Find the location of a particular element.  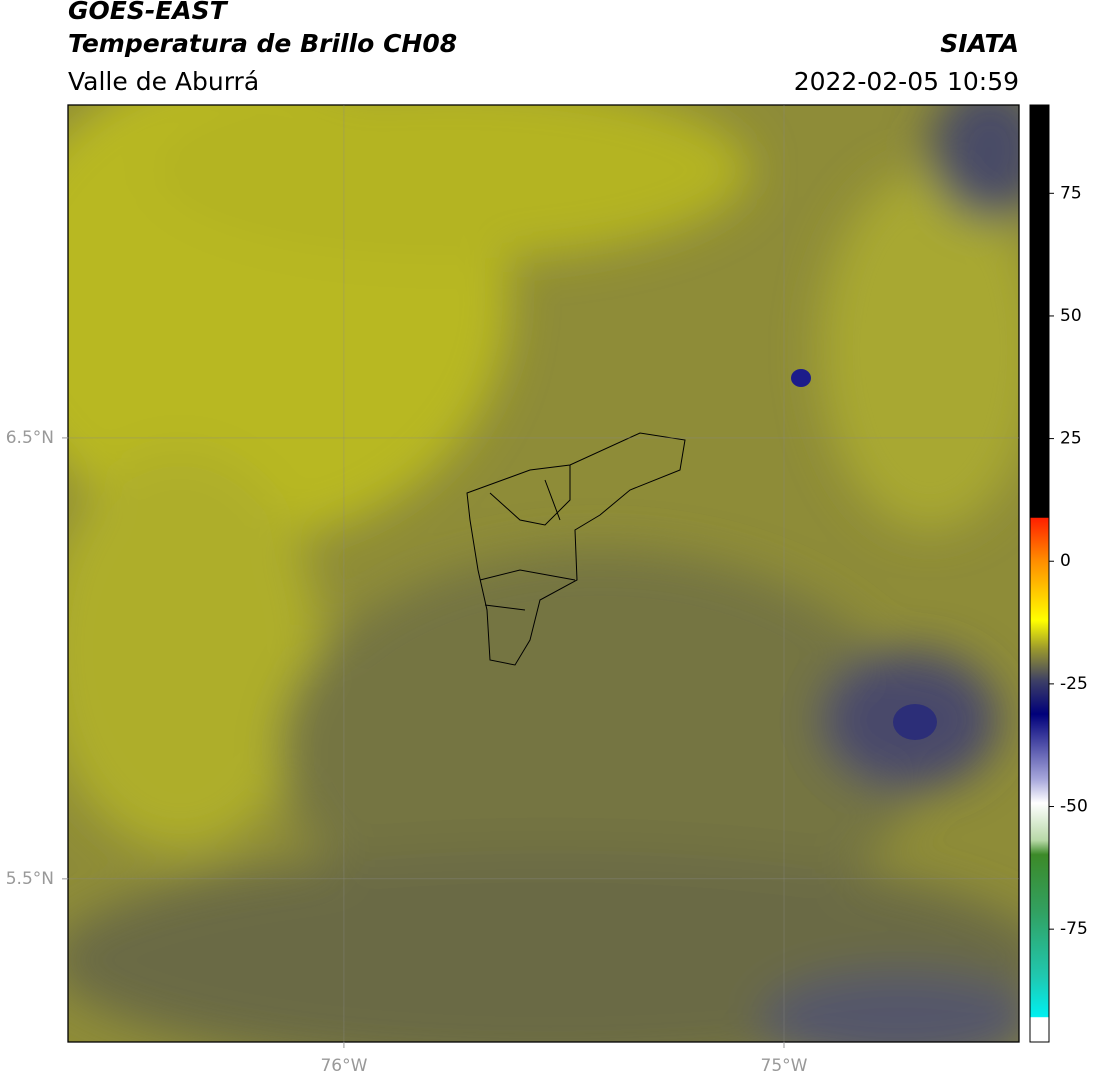

colorbar-tick-label: -75 is located at coordinates (1074, 929).